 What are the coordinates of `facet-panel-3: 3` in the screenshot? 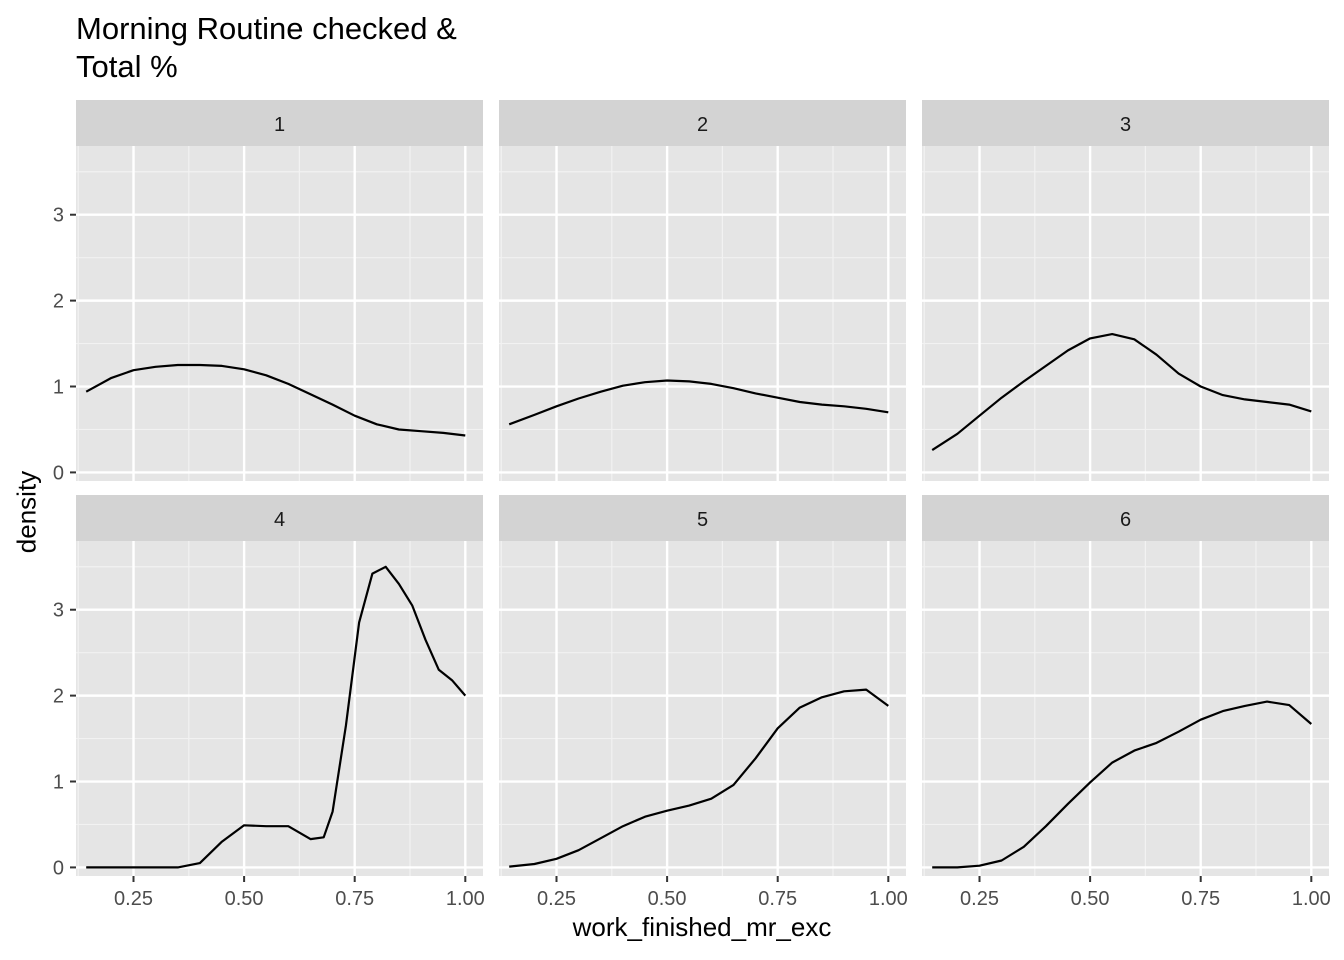 It's located at (1125, 290).